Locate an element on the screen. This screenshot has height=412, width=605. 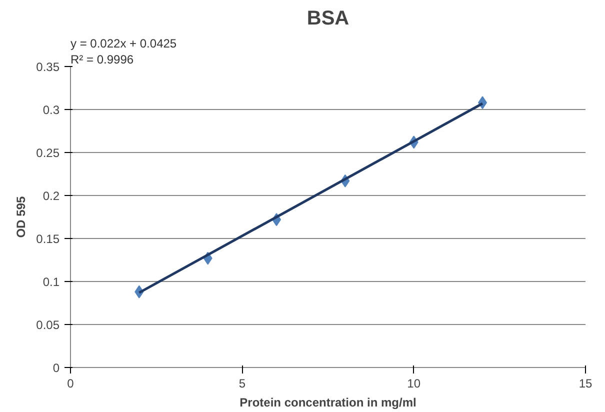
chart-title: BSA is located at coordinates (328, 19).